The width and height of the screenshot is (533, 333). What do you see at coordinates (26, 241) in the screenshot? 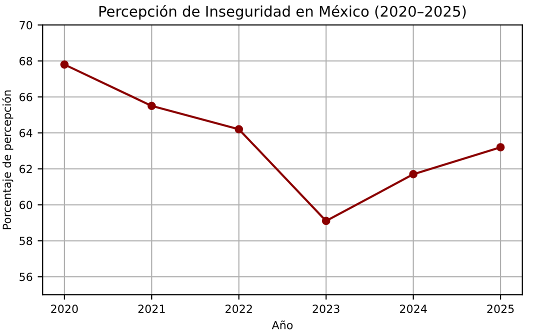
I see `y-tick-label: 58` at bounding box center [26, 241].